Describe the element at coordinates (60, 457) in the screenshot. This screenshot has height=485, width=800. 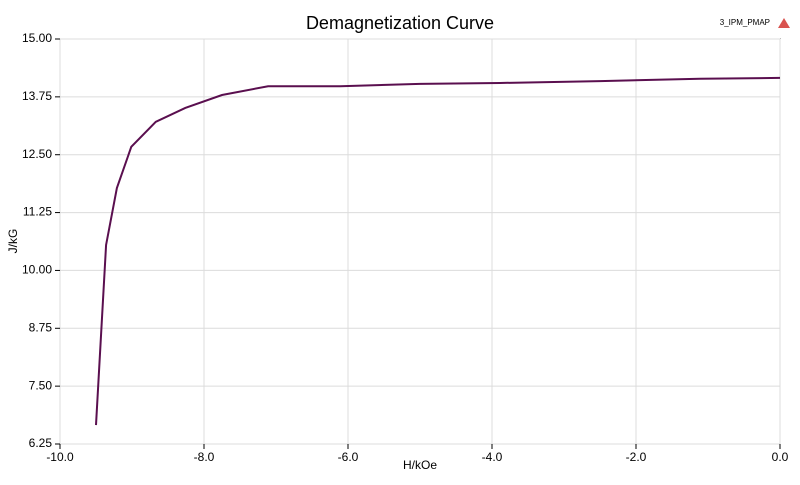
I see `x-tick-label: -10.0` at that location.